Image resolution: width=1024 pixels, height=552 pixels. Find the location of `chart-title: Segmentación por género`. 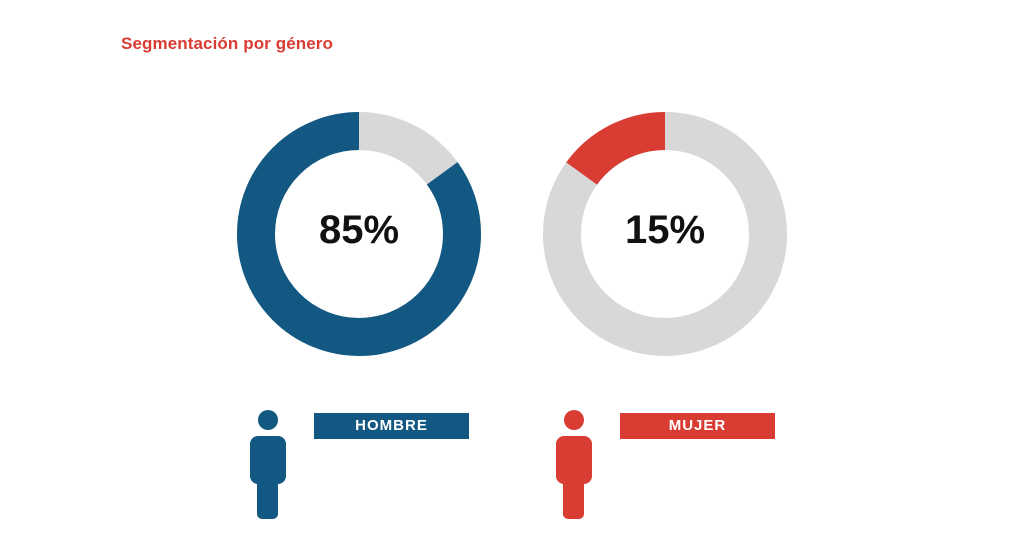

chart-title: Segmentación por género is located at coordinates (227, 43).